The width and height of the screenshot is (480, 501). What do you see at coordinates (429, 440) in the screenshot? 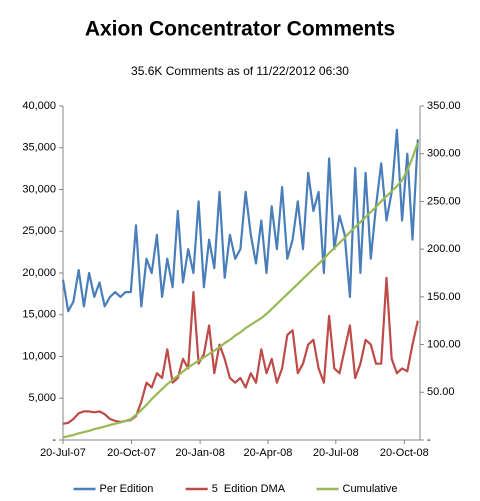
I see `y2-tick-label: -` at bounding box center [429, 440].